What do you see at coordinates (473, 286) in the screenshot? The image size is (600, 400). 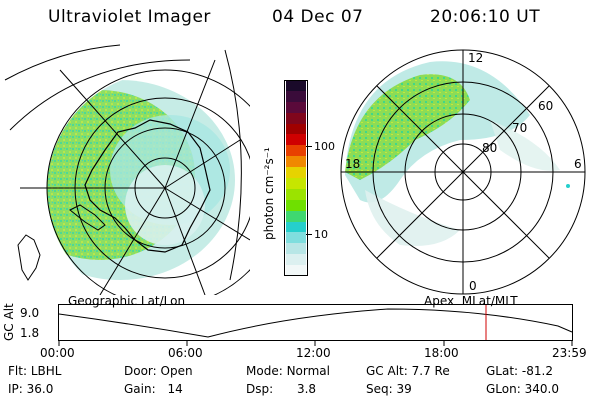 I see `mlt-label-0: 0` at bounding box center [473, 286].